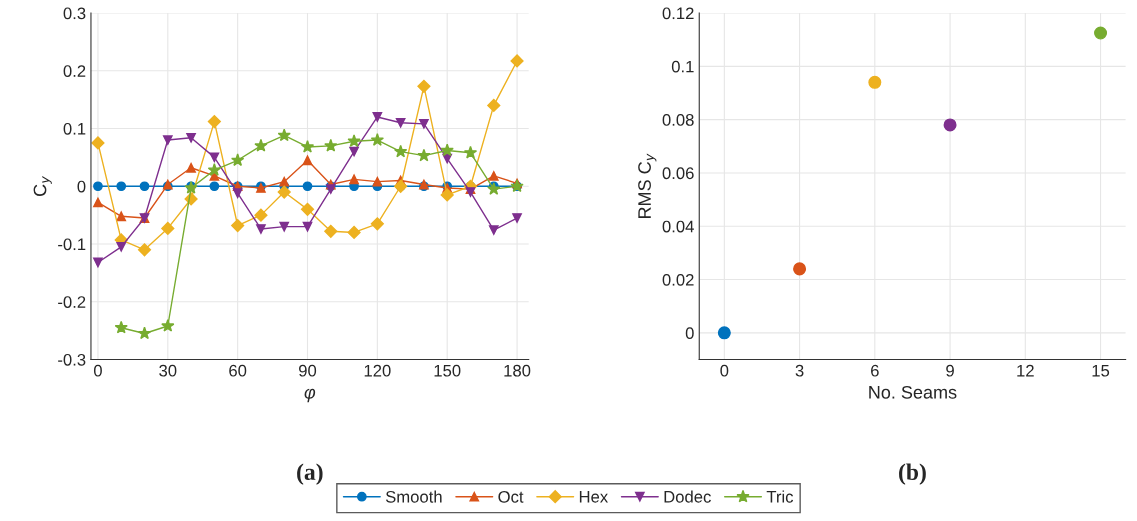  I want to click on y-tick-label: -0.1, so click(72, 244).